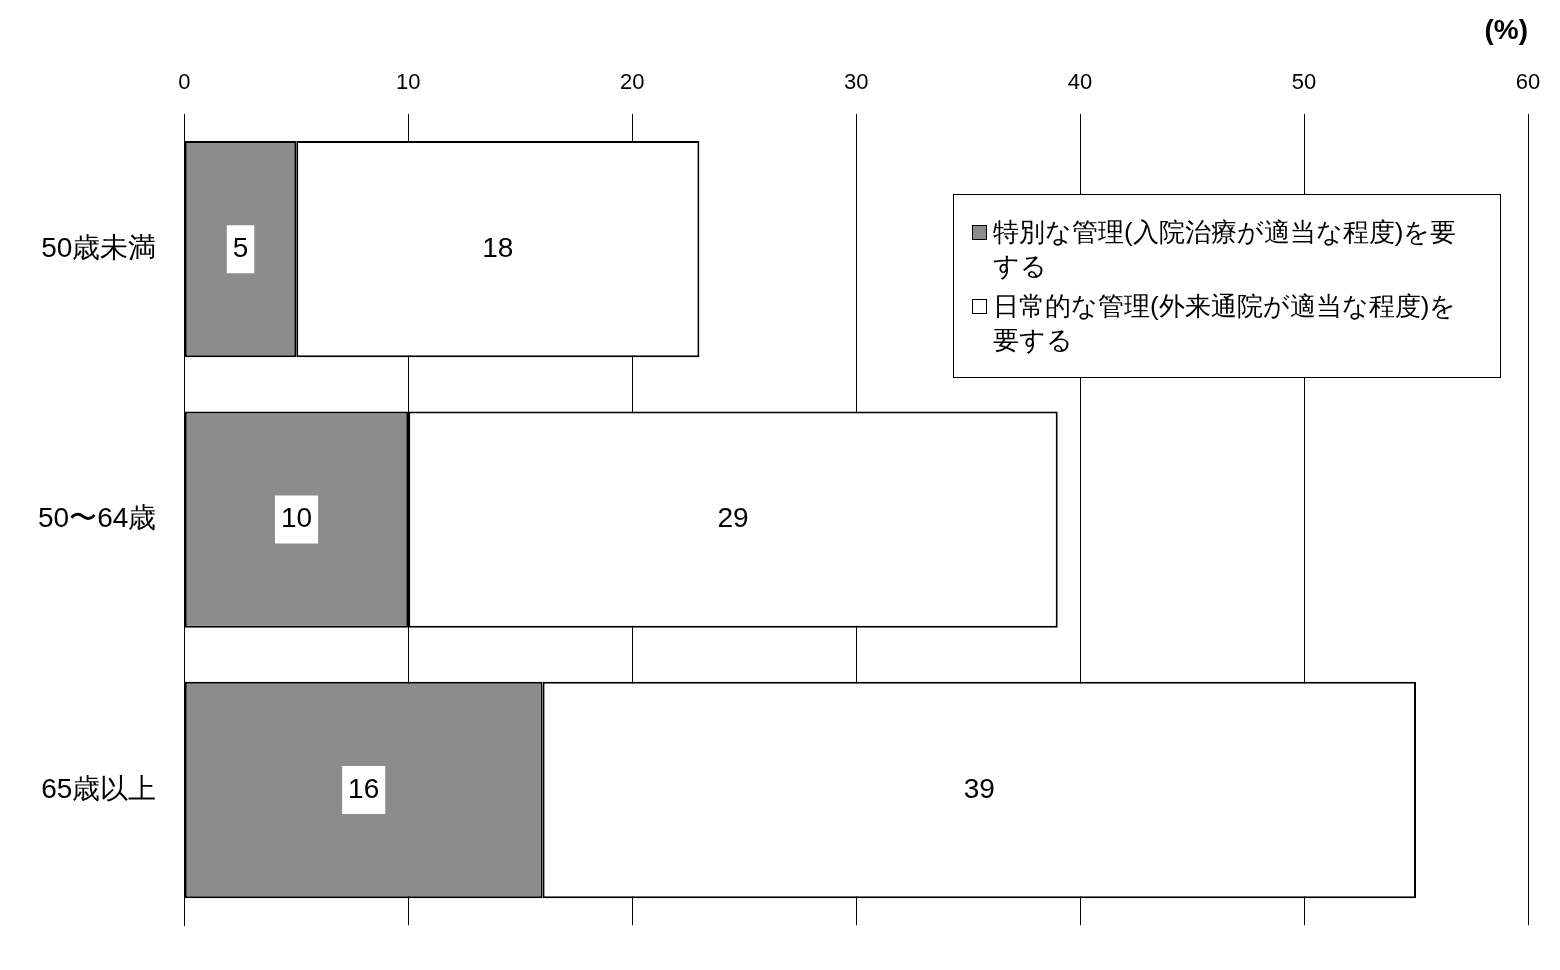  Describe the element at coordinates (1506, 29) in the screenshot. I see `x-axis-title: (%)` at that location.